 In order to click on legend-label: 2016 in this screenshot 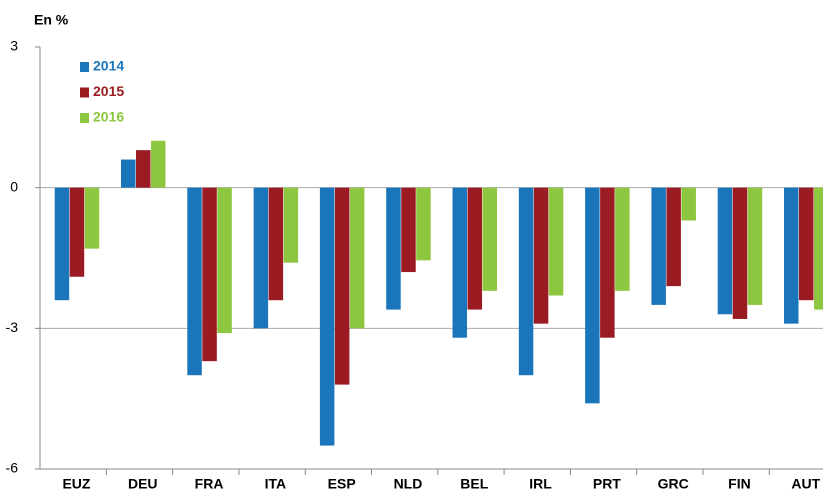, I will do `click(108, 117)`.